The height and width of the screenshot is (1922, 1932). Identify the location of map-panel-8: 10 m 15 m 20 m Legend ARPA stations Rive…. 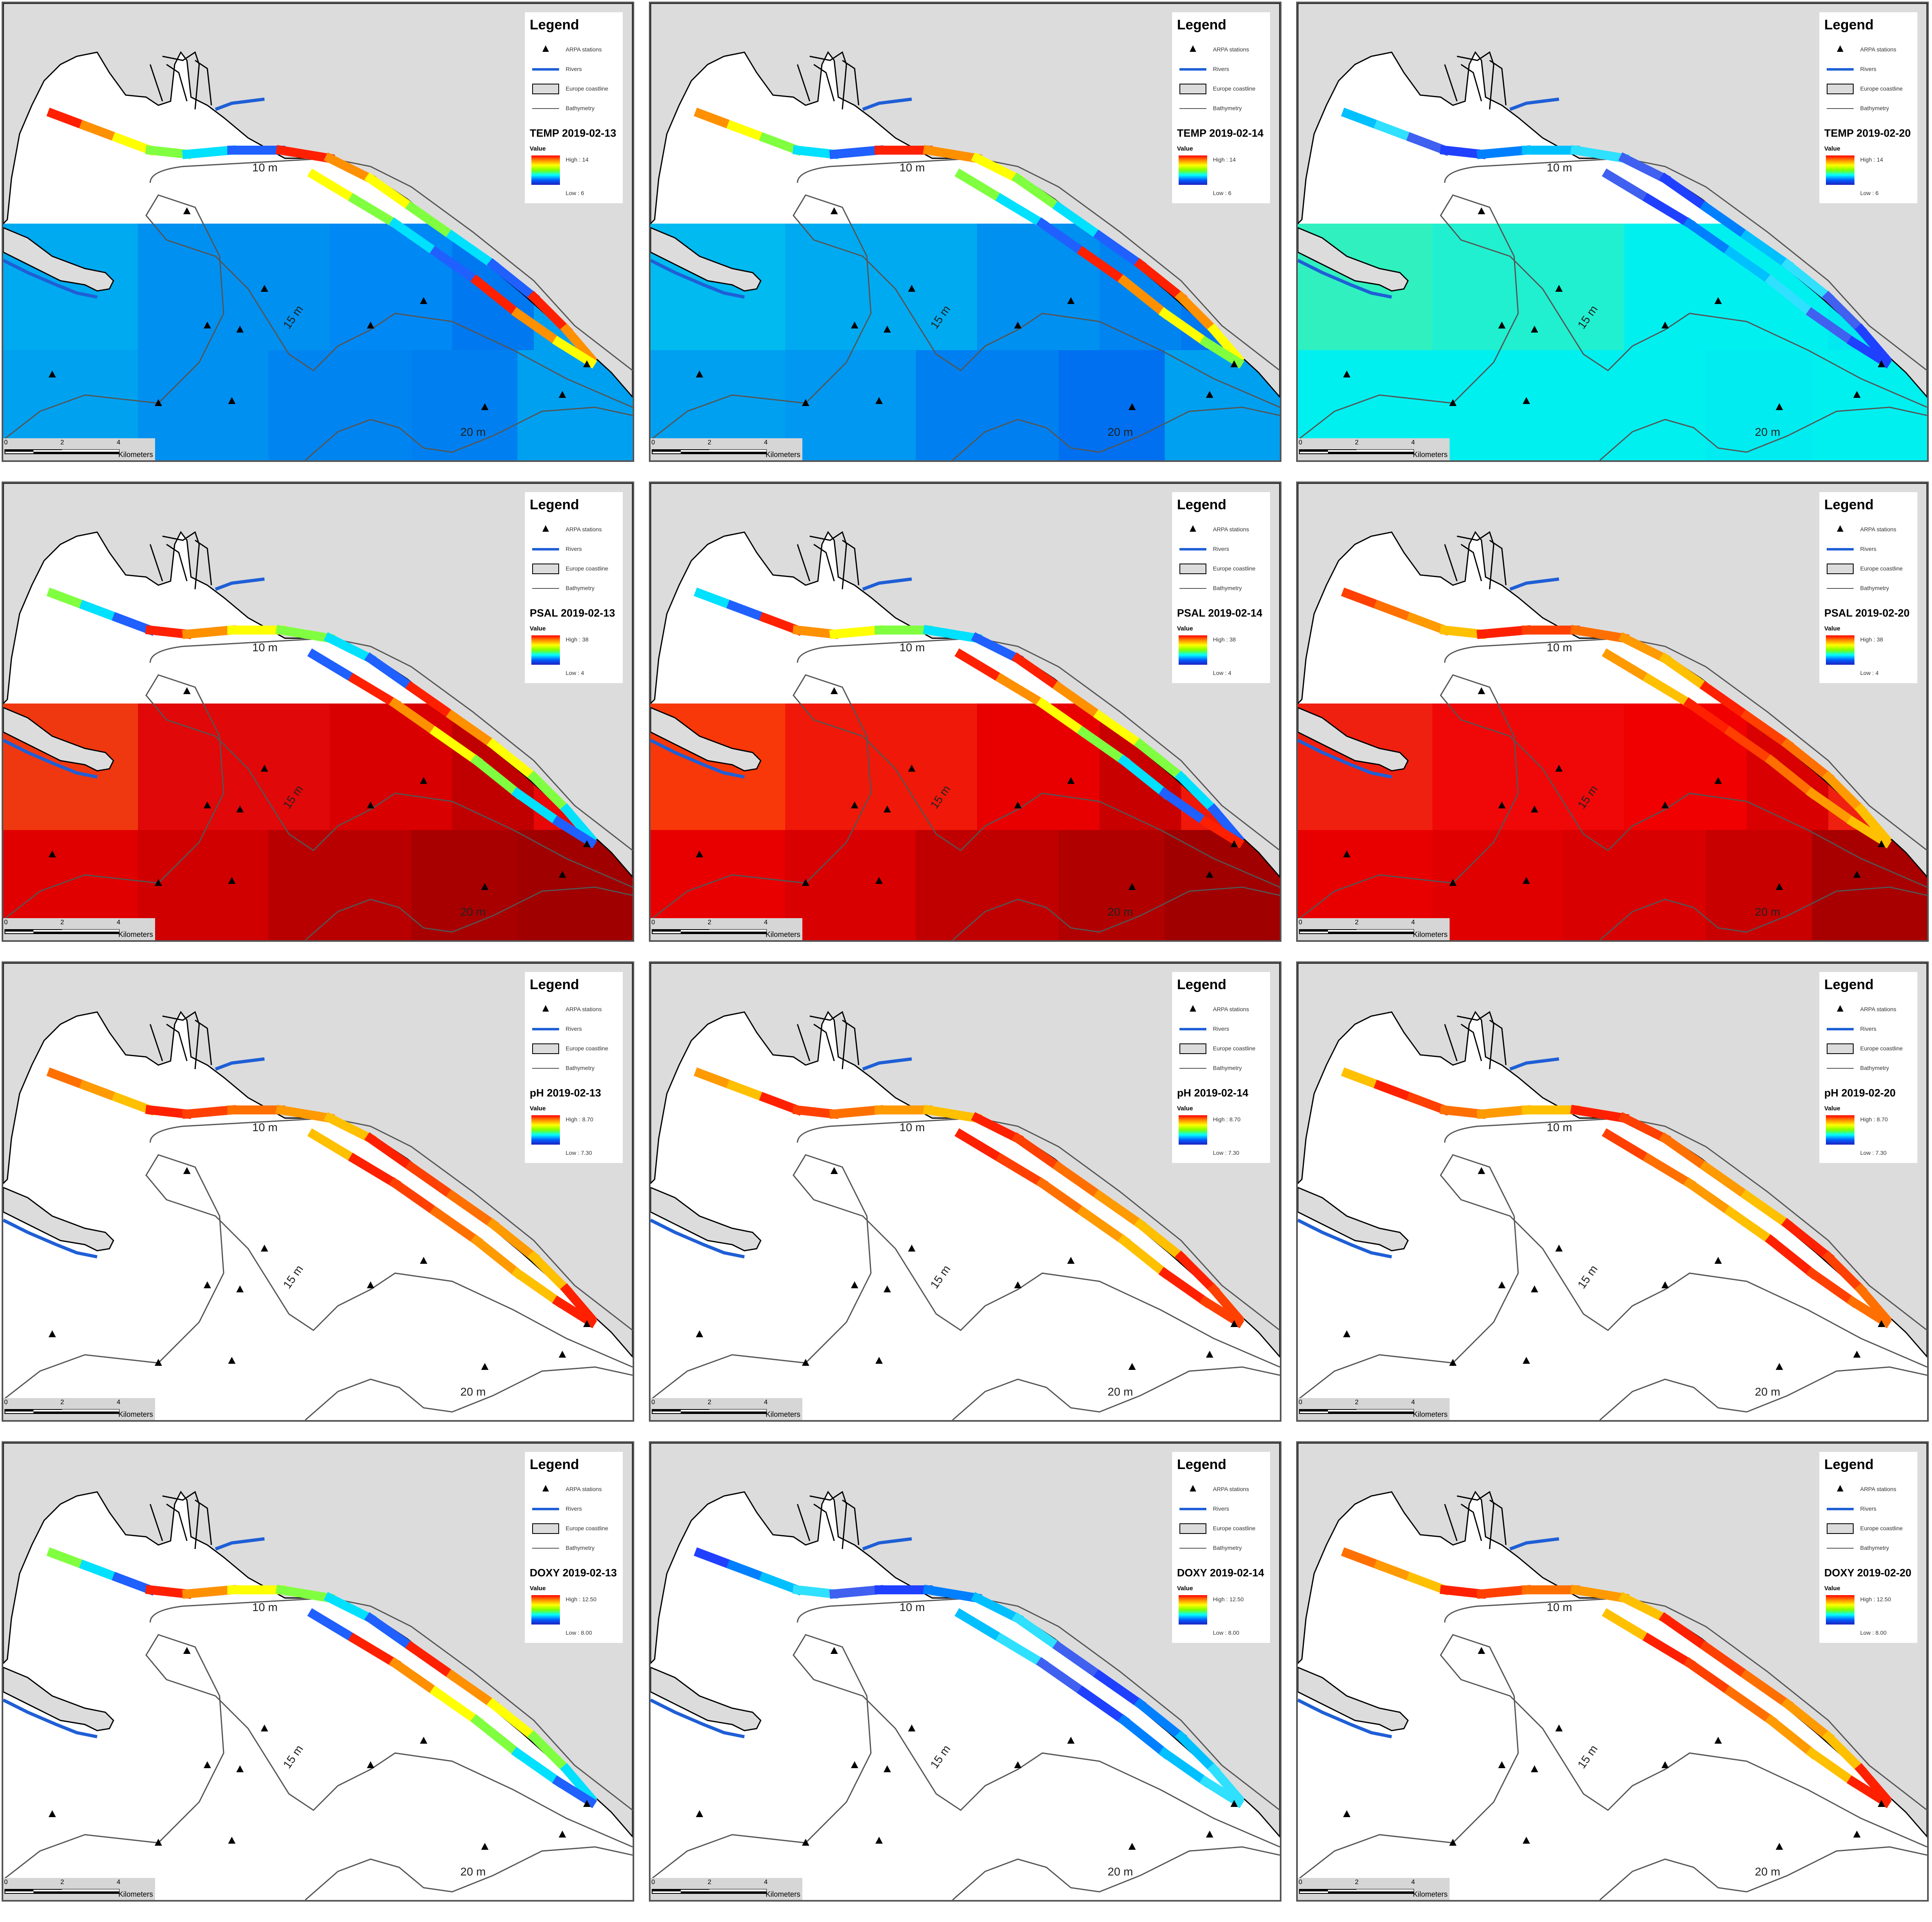
(965, 1191).